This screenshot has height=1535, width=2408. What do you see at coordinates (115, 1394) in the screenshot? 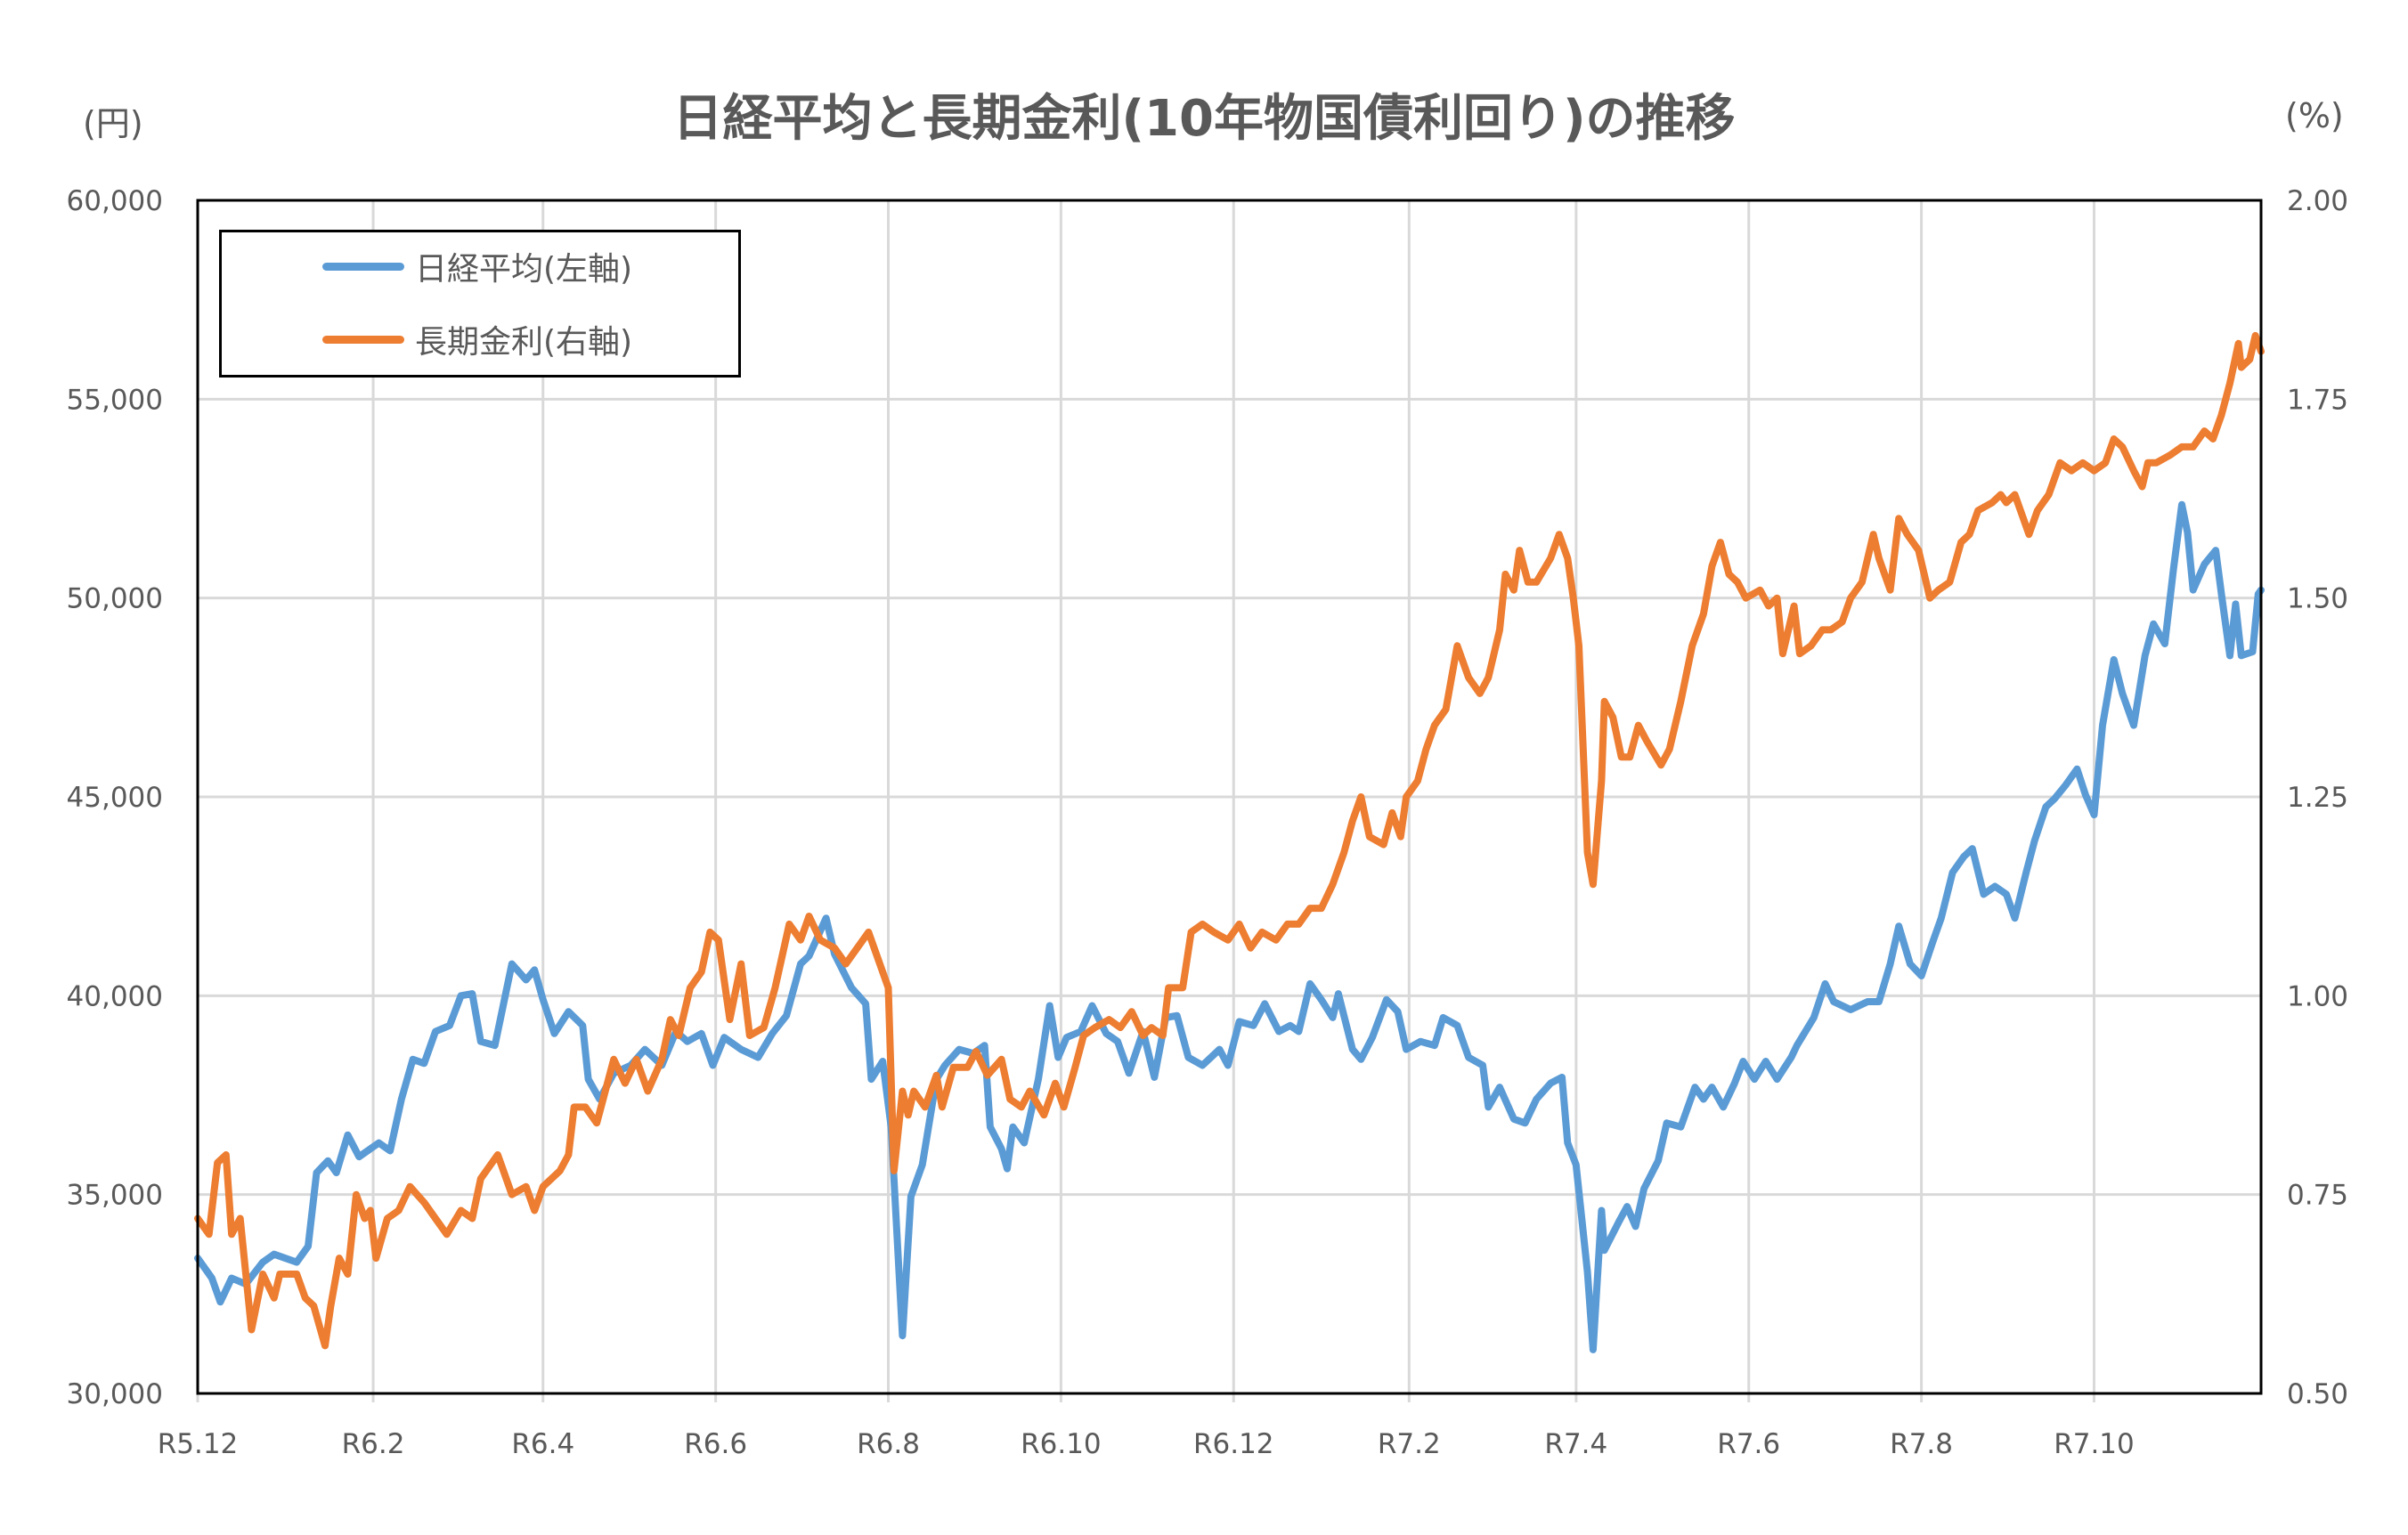
I see `left-tick-label: 30,000` at bounding box center [115, 1394].